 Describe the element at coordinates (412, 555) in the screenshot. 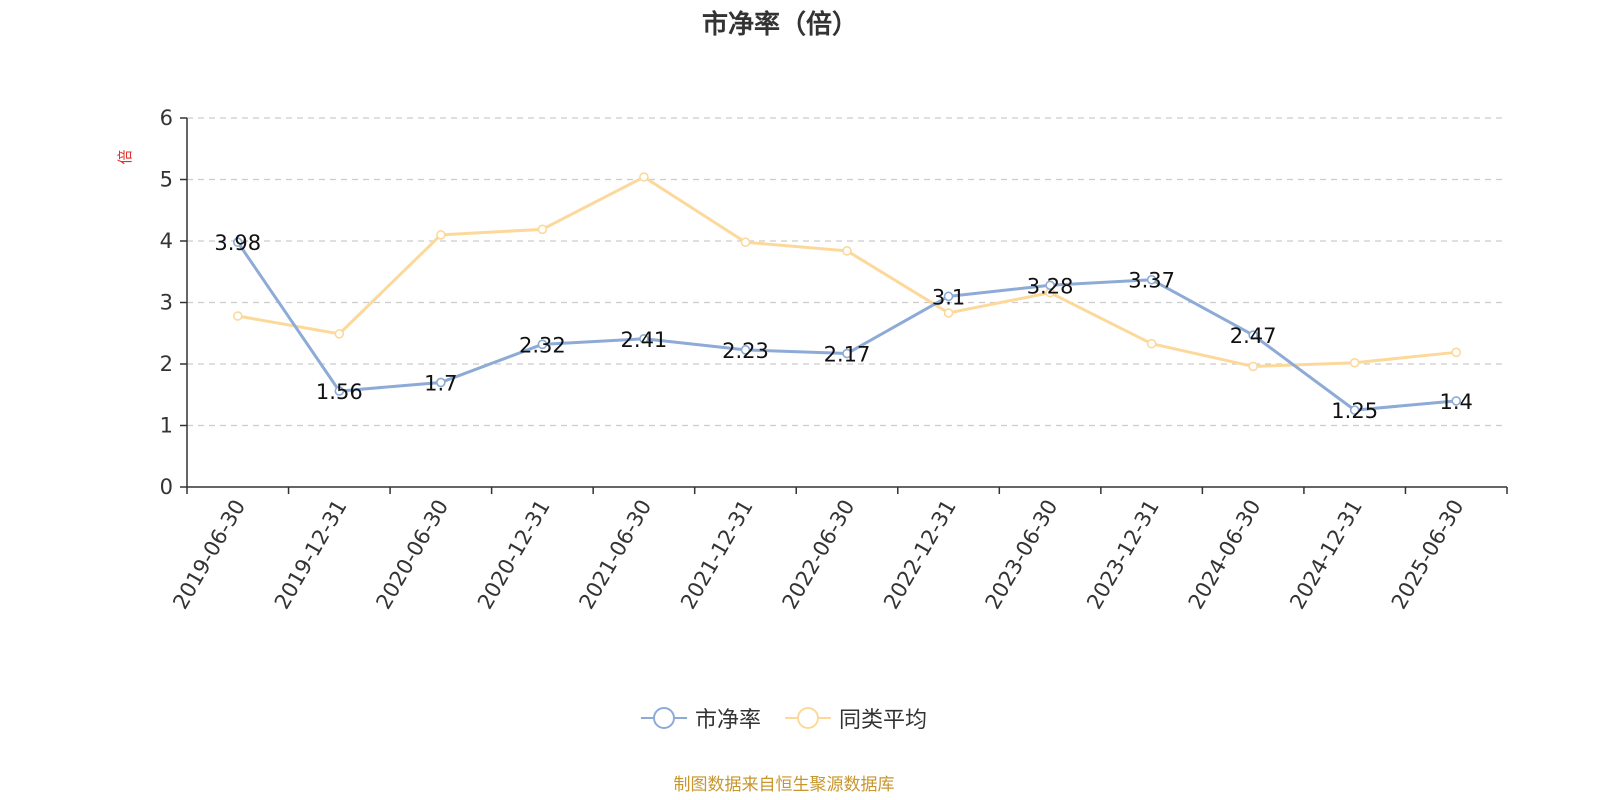

I see `x-tick-label: 2020-06-30` at that location.